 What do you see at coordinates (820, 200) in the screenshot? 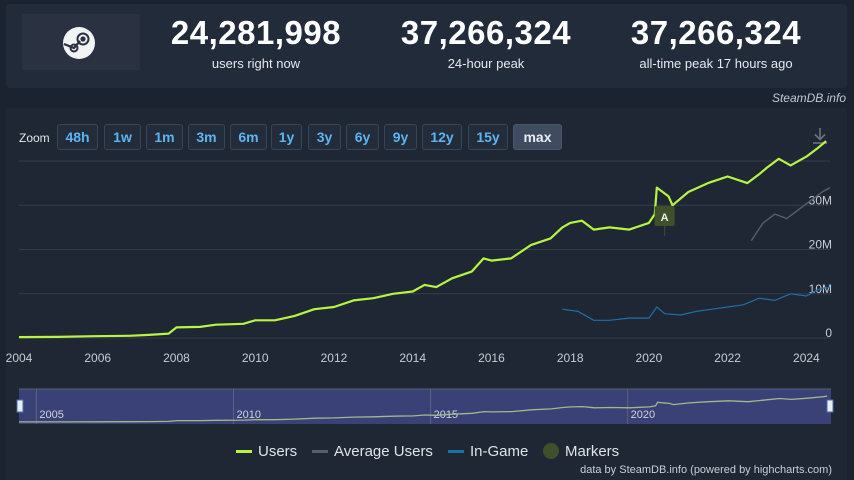
I see `y-tick-label: 30M` at bounding box center [820, 200].